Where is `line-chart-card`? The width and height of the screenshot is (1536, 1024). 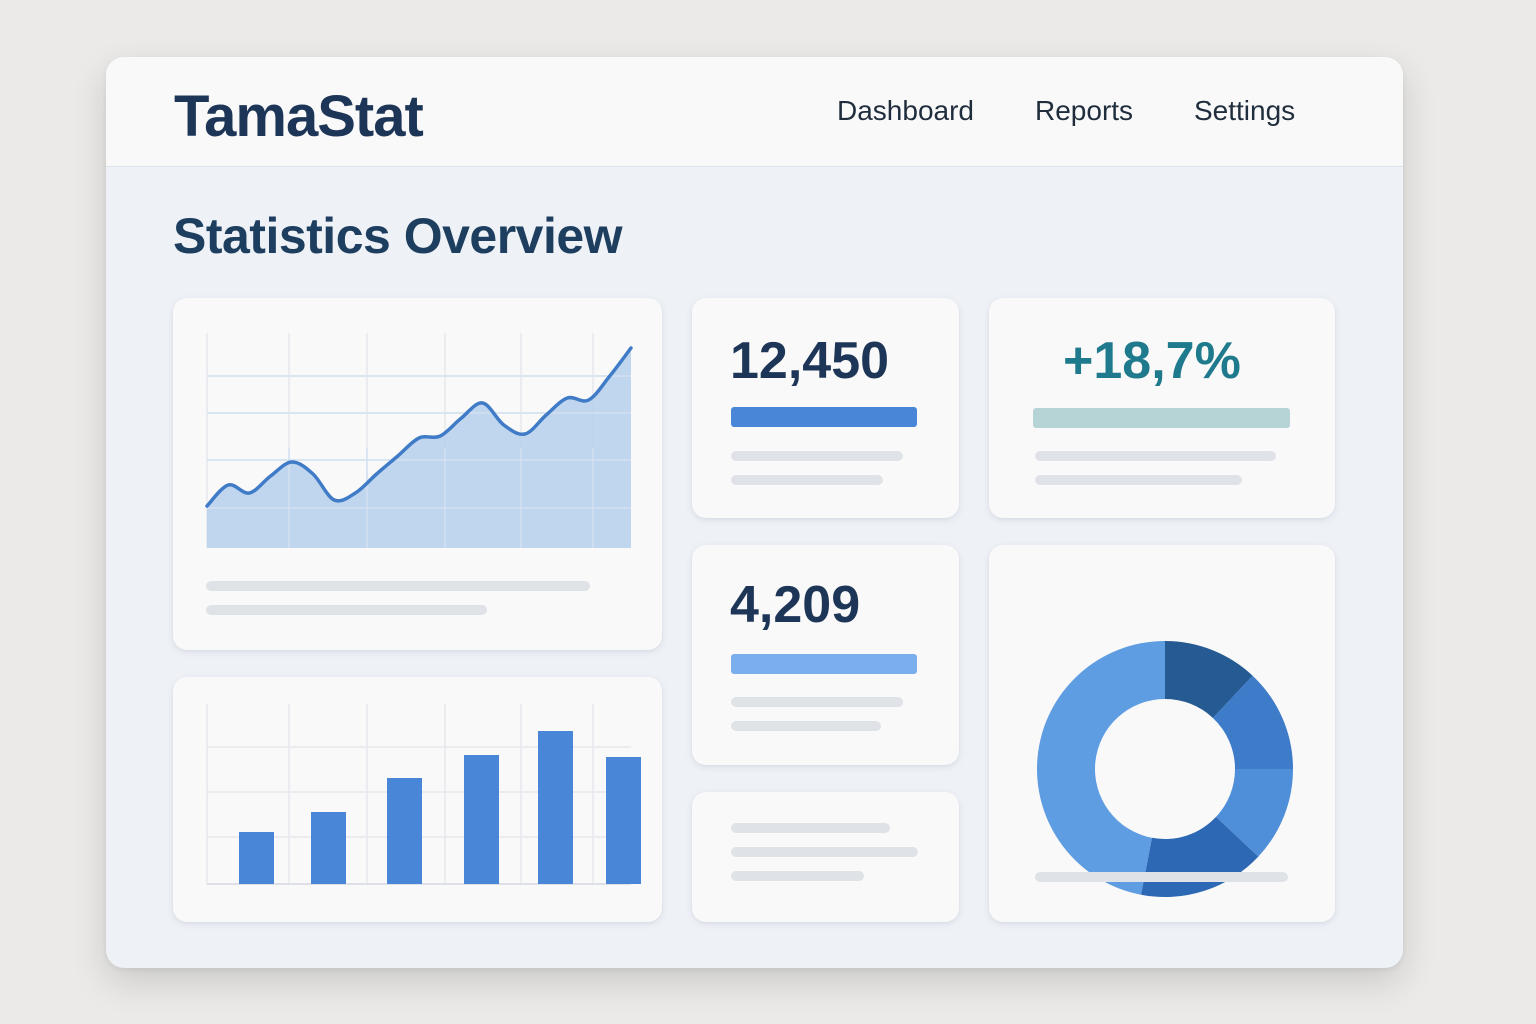 line-chart-card is located at coordinates (417, 474).